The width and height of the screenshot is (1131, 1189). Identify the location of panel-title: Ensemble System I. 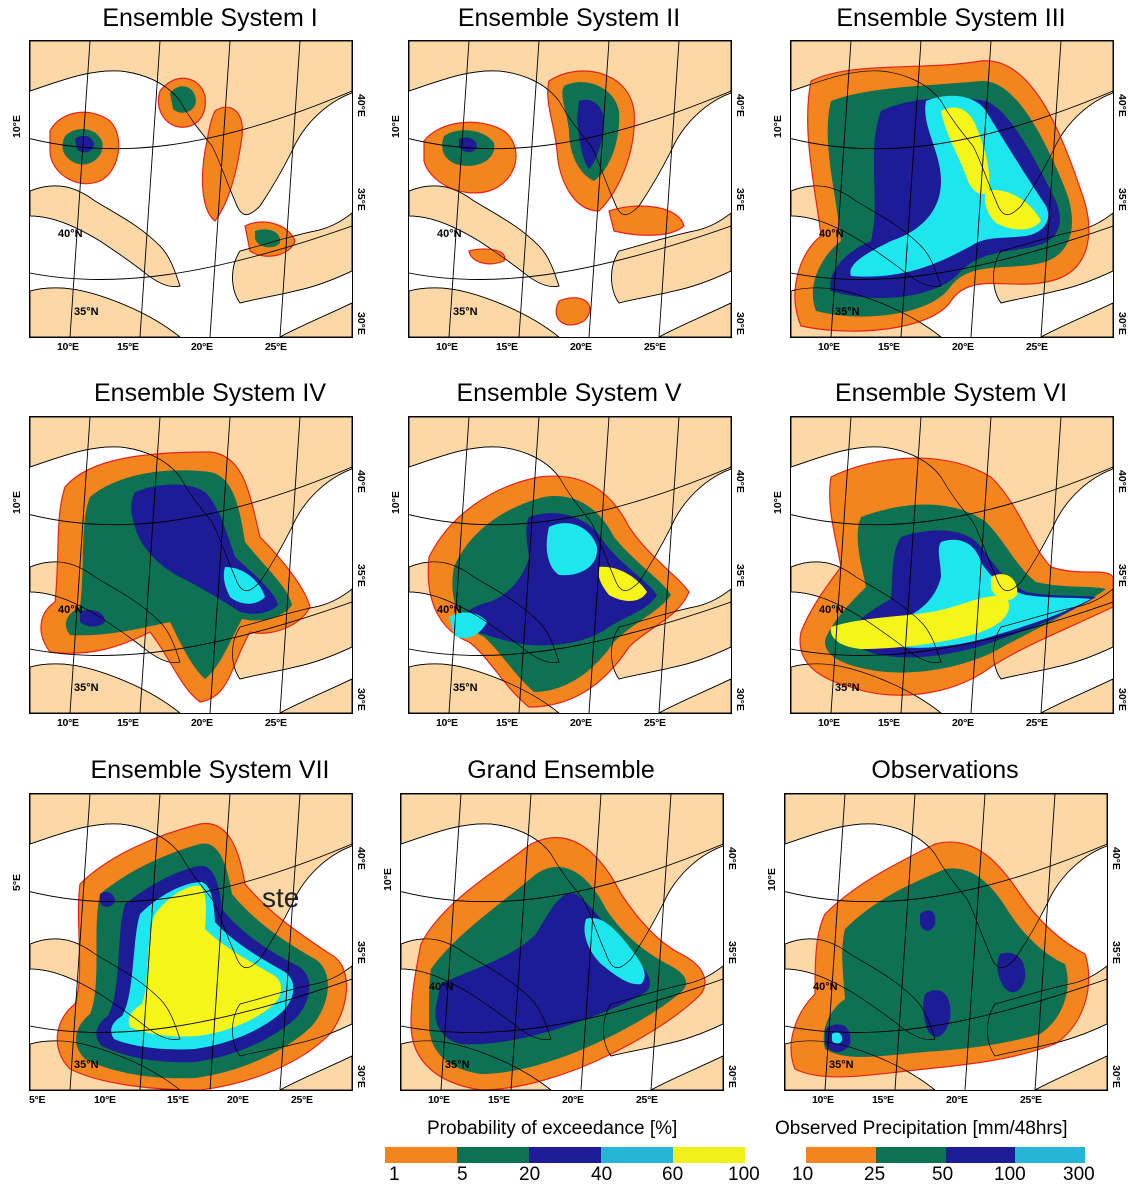
(210, 18).